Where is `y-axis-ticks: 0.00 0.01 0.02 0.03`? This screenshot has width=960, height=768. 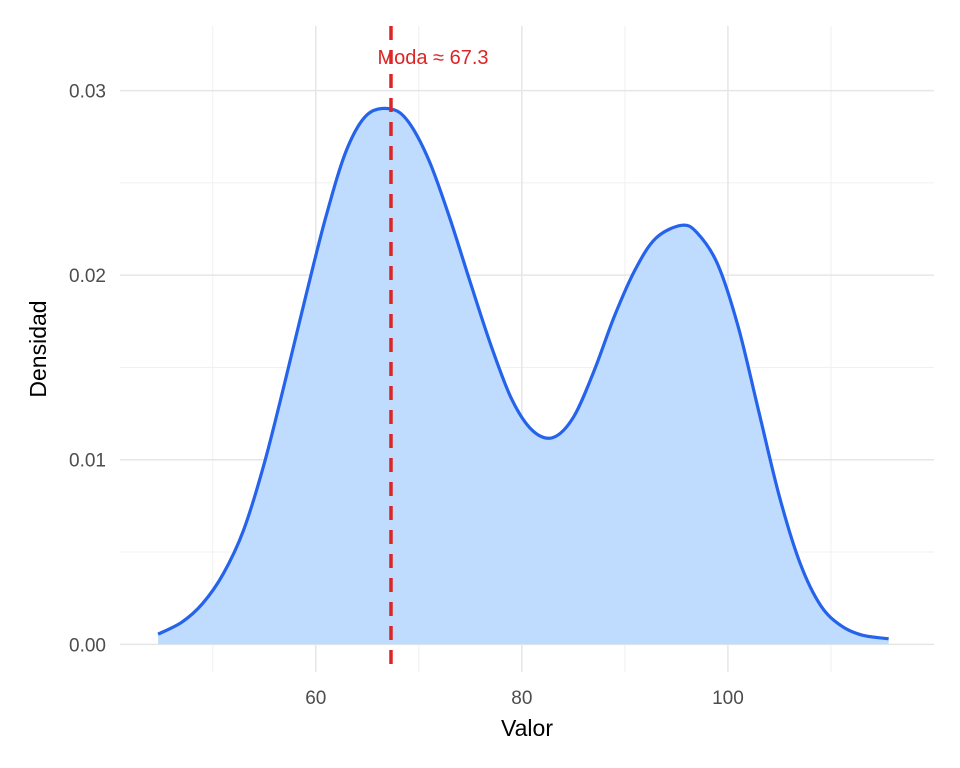
y-axis-ticks: 0.00 0.01 0.02 0.03 is located at coordinates (87, 369).